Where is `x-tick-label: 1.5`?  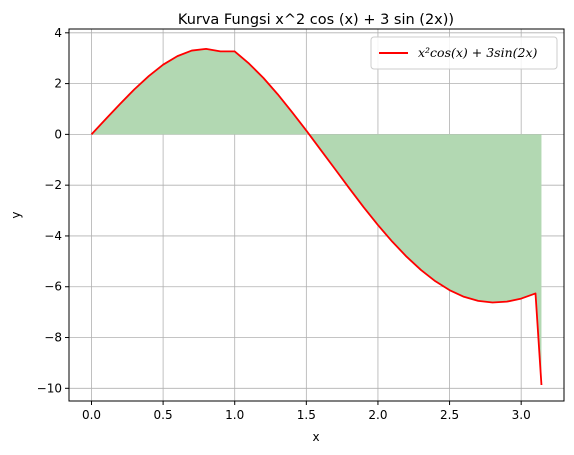 x-tick-label: 1.5 is located at coordinates (306, 415).